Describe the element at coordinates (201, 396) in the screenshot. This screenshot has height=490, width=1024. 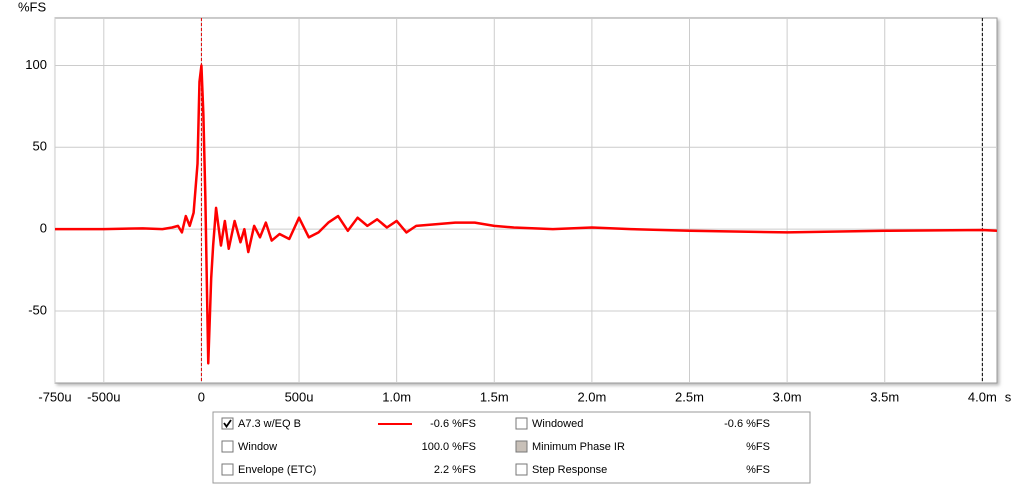
I see `x-tick-label: 0` at that location.